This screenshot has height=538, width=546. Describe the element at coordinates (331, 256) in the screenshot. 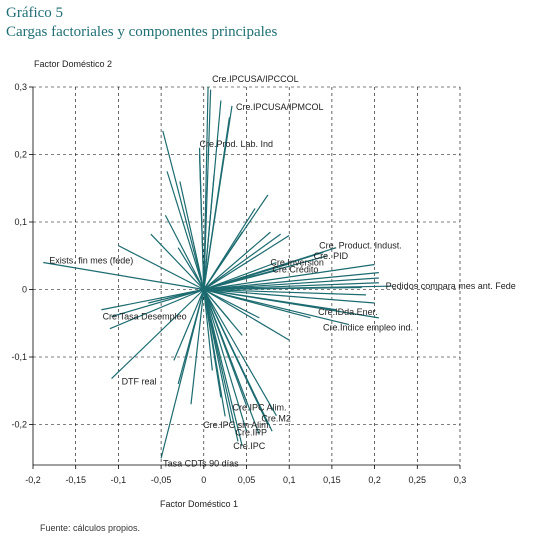

I see `vector-label: Cre. PID` at that location.